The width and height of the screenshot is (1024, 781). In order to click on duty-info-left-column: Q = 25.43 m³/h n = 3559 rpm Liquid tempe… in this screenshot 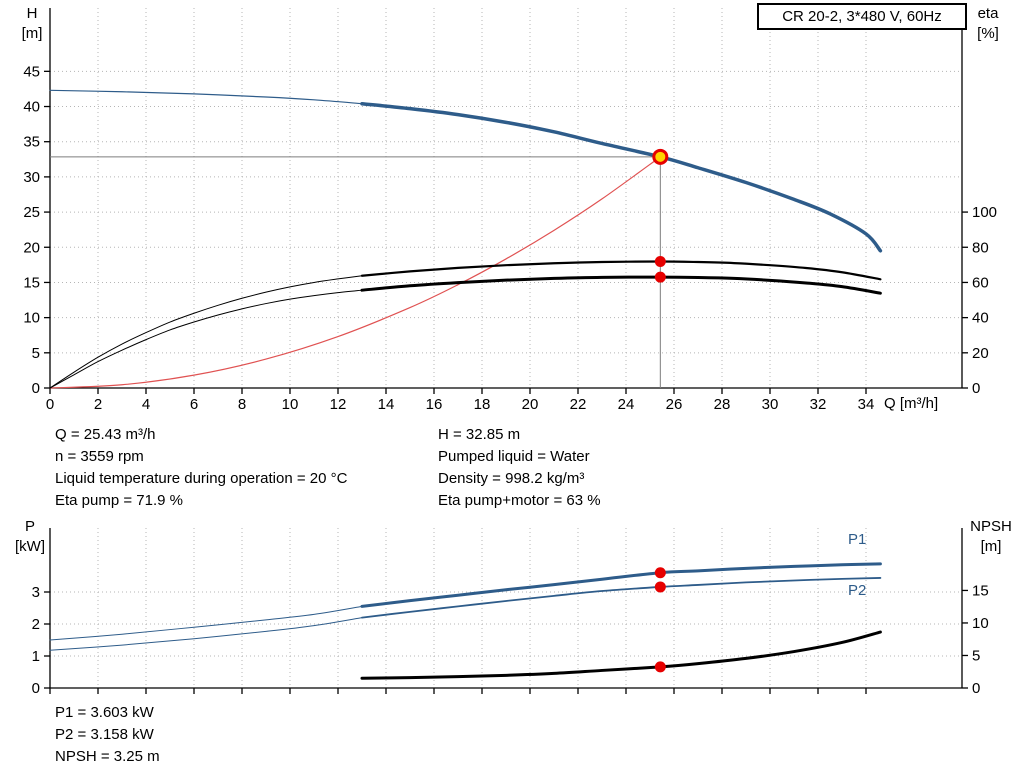, I will do `click(201, 468)`.